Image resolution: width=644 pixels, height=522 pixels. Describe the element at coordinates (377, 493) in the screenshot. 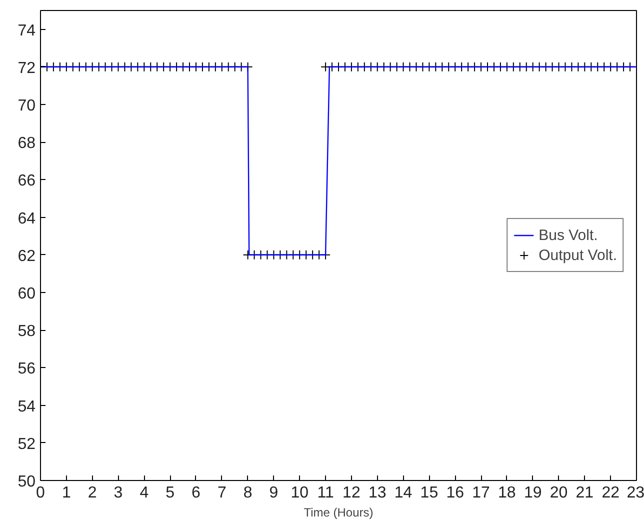

I see `x-tick-label: 13` at that location.